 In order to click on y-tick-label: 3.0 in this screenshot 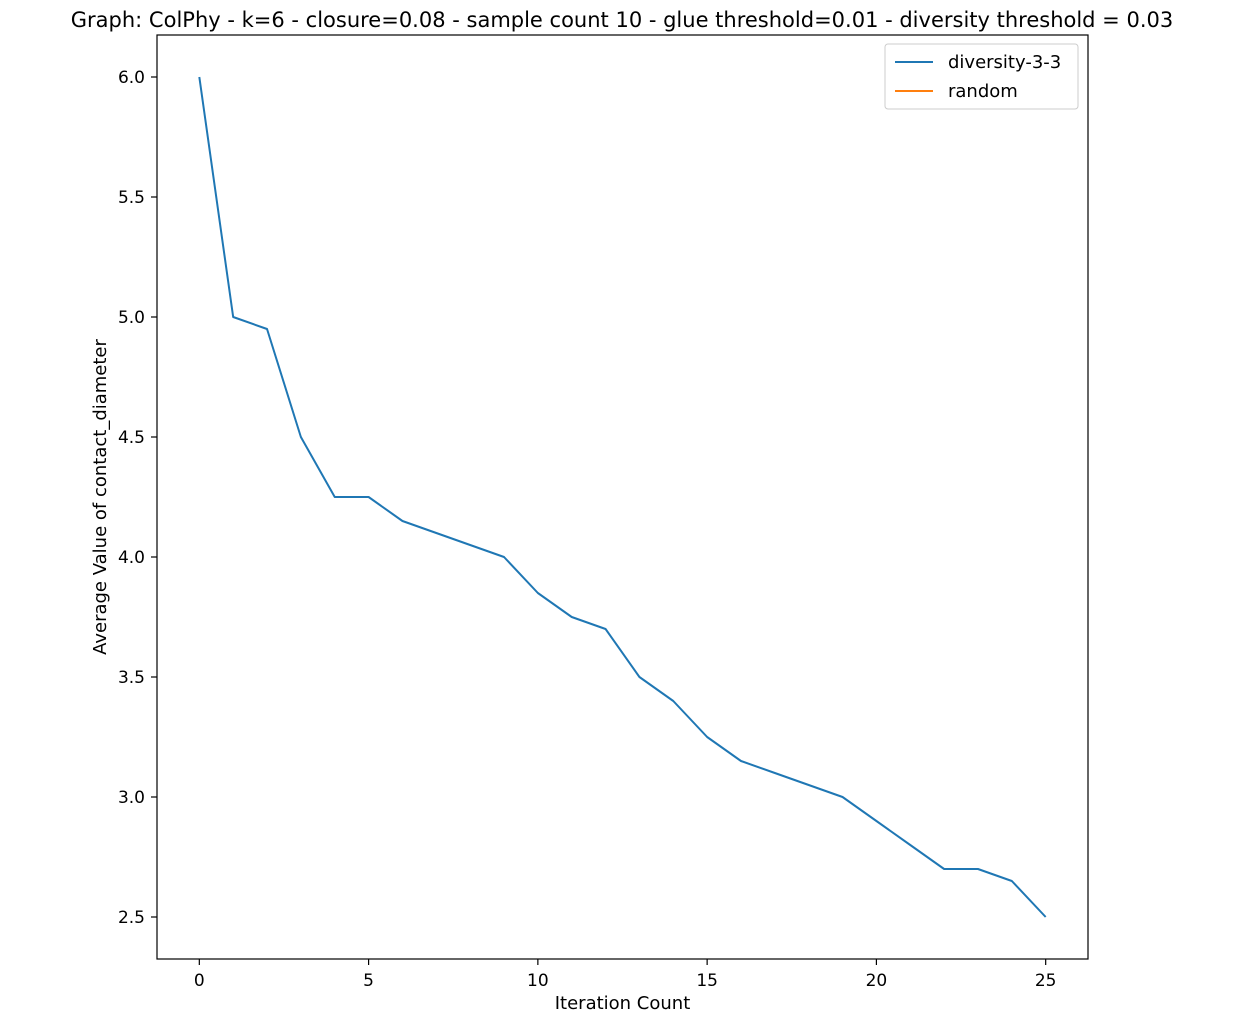, I will do `click(131, 798)`.